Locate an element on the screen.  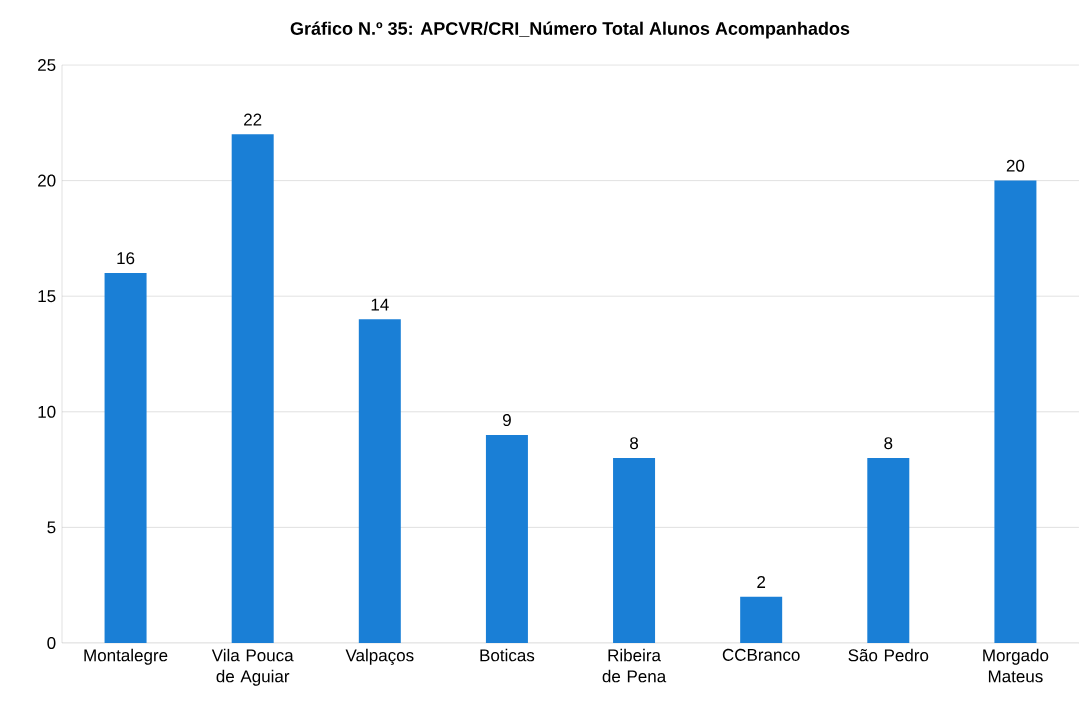
data-label: 16 is located at coordinates (126, 258).